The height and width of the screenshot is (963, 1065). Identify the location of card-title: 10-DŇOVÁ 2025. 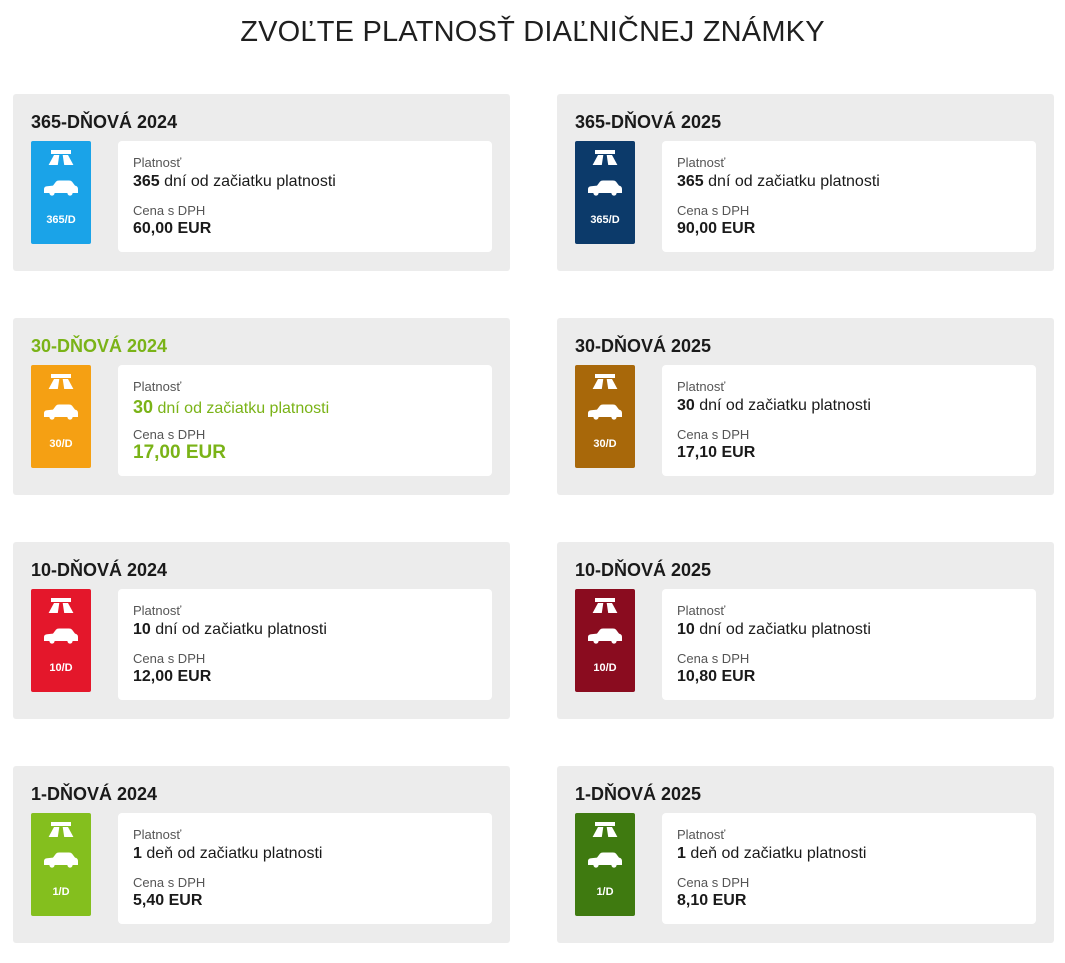
(643, 570).